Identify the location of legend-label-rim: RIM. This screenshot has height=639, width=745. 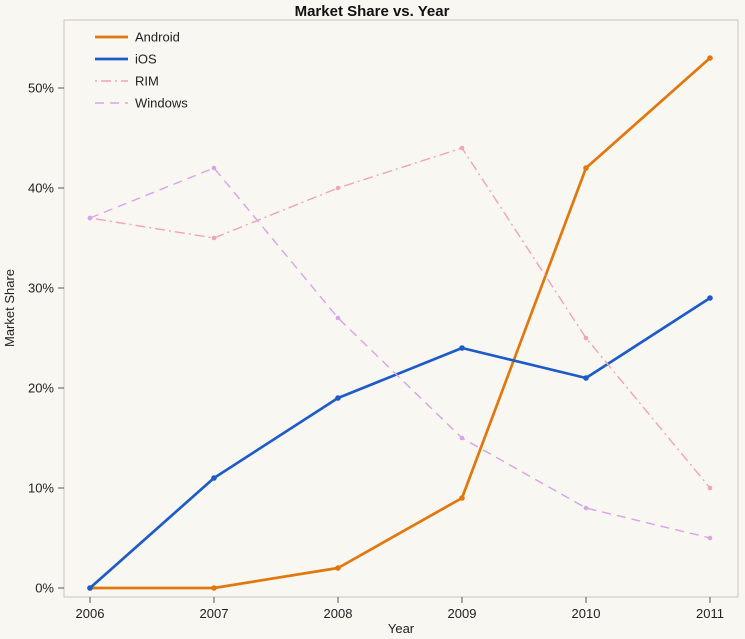
(147, 81).